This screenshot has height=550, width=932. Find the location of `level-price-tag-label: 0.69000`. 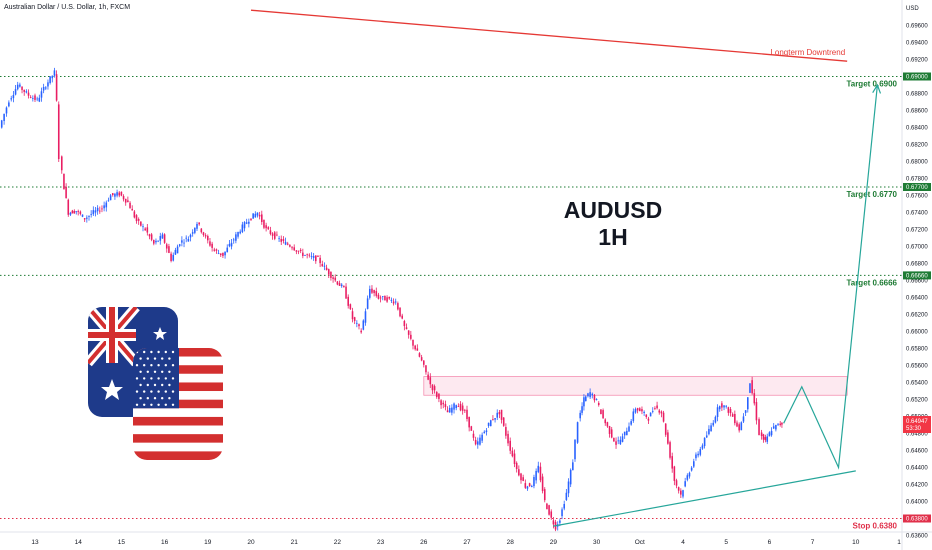

level-price-tag-label: 0.69000 is located at coordinates (917, 78).